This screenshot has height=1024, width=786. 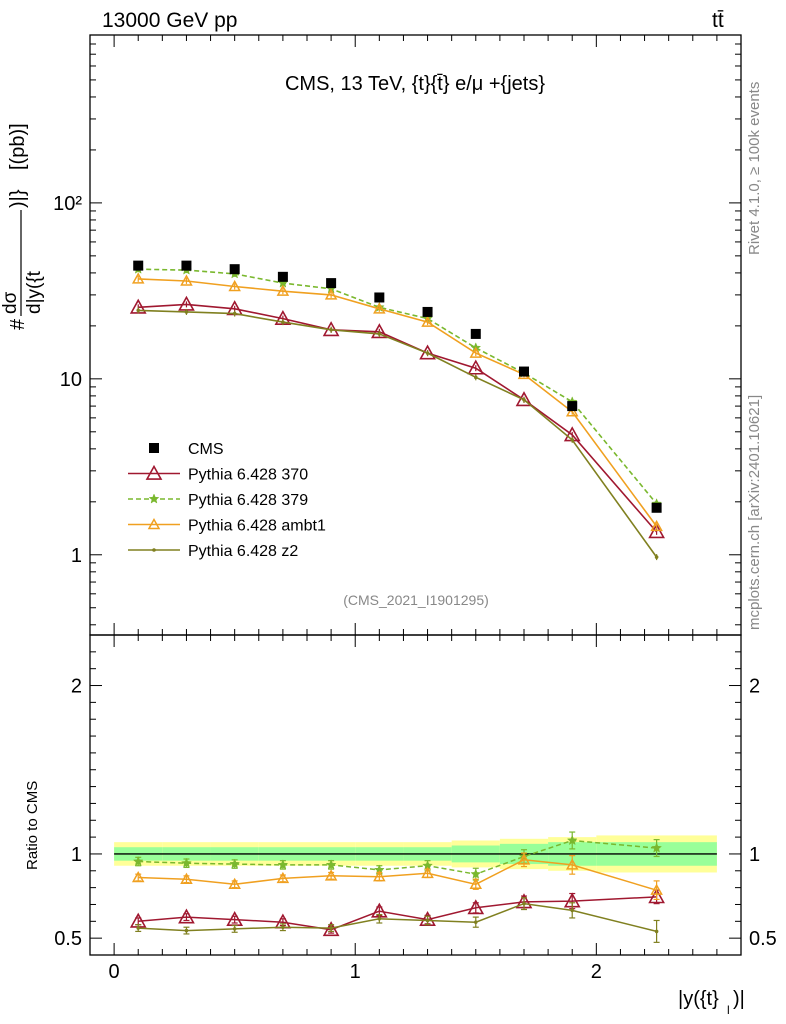 I want to click on mcplots-source-label: mcplots.cern.ch [arXiv:2401.10621], so click(x=754, y=512).